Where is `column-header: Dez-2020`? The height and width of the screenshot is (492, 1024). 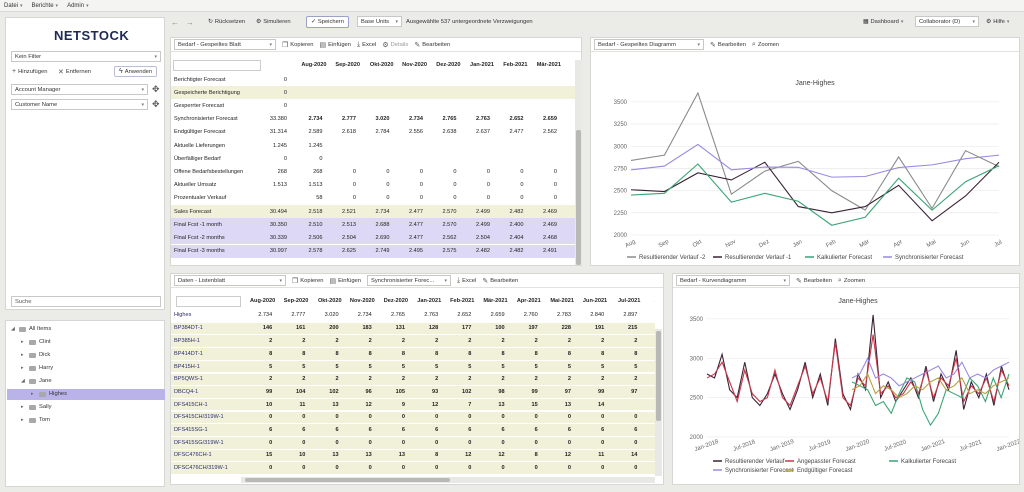 column-header: Dez-2020 is located at coordinates (395, 301).